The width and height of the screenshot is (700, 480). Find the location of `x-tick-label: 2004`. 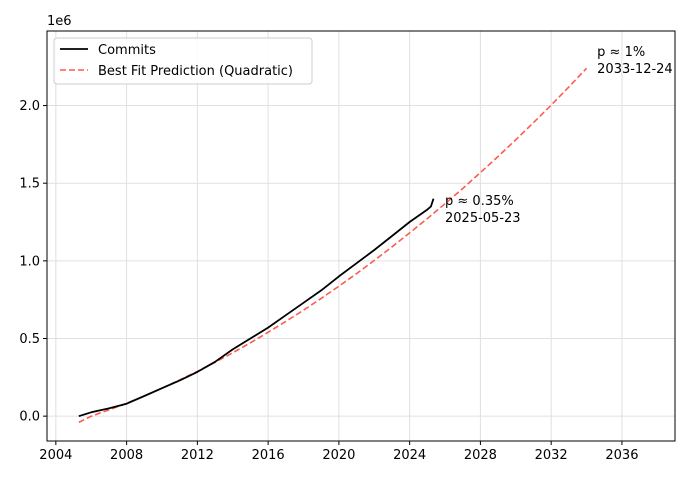

x-tick-label: 2004 is located at coordinates (55, 455).